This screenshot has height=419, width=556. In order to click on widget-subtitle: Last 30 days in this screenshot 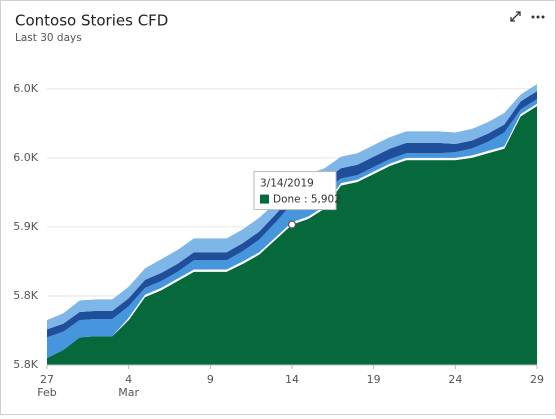, I will do `click(48, 38)`.